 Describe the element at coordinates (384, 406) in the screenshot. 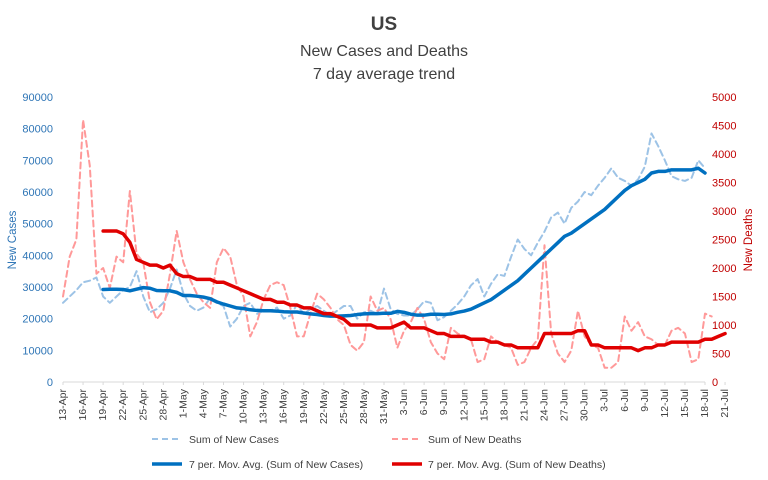

I see `x-tick-label: 31-May` at that location.